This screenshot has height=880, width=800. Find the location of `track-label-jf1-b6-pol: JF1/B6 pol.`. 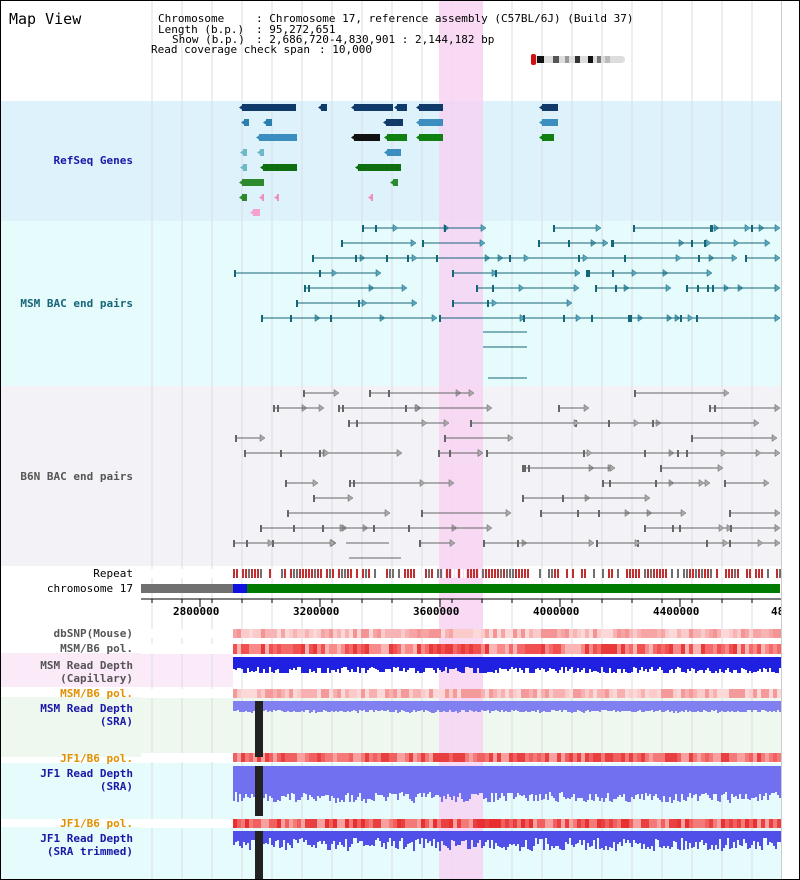

track-label-jf1-b6-pol: JF1/B6 pol. is located at coordinates (96, 758).